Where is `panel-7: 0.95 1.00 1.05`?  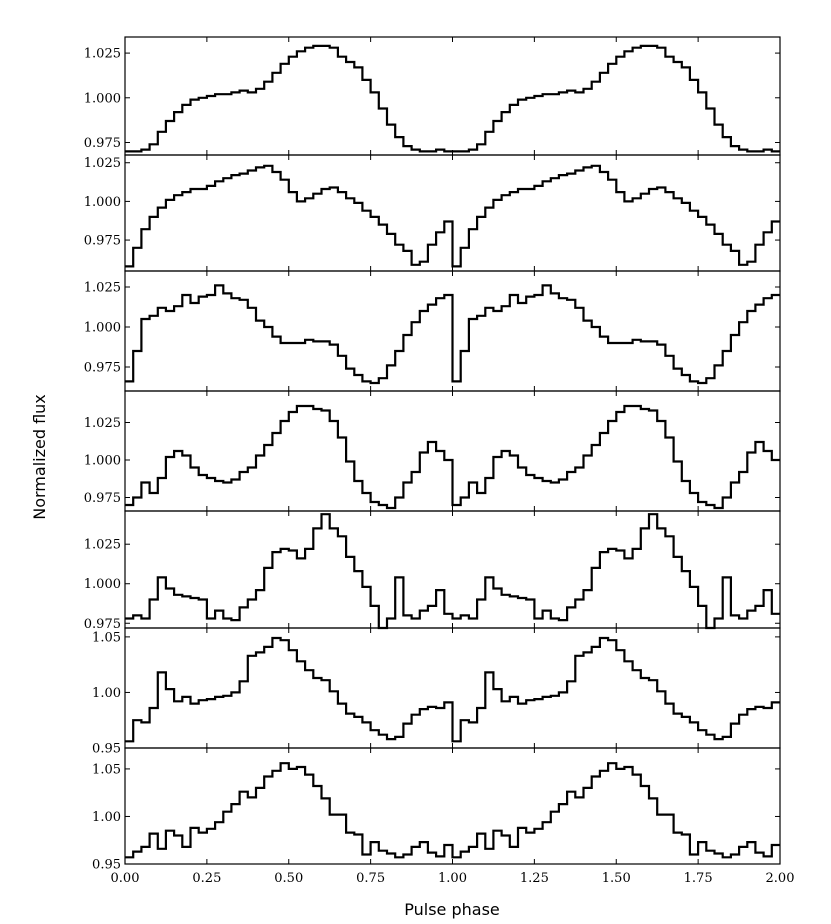
panel-7: 0.95 1.00 1.05 is located at coordinates (436, 810).